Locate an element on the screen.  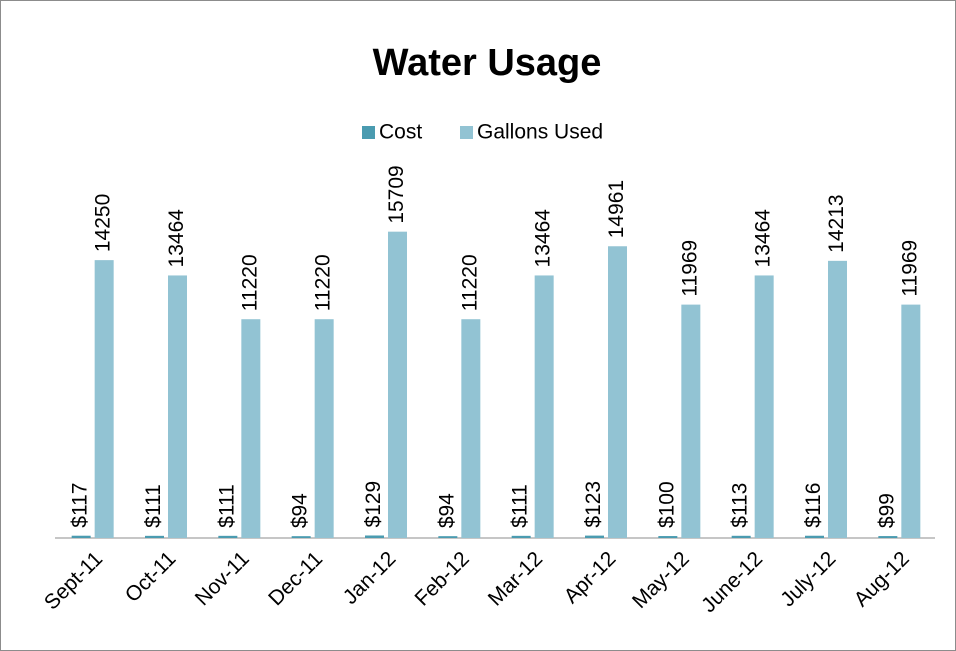
data-label: $117 is located at coordinates (80, 505).